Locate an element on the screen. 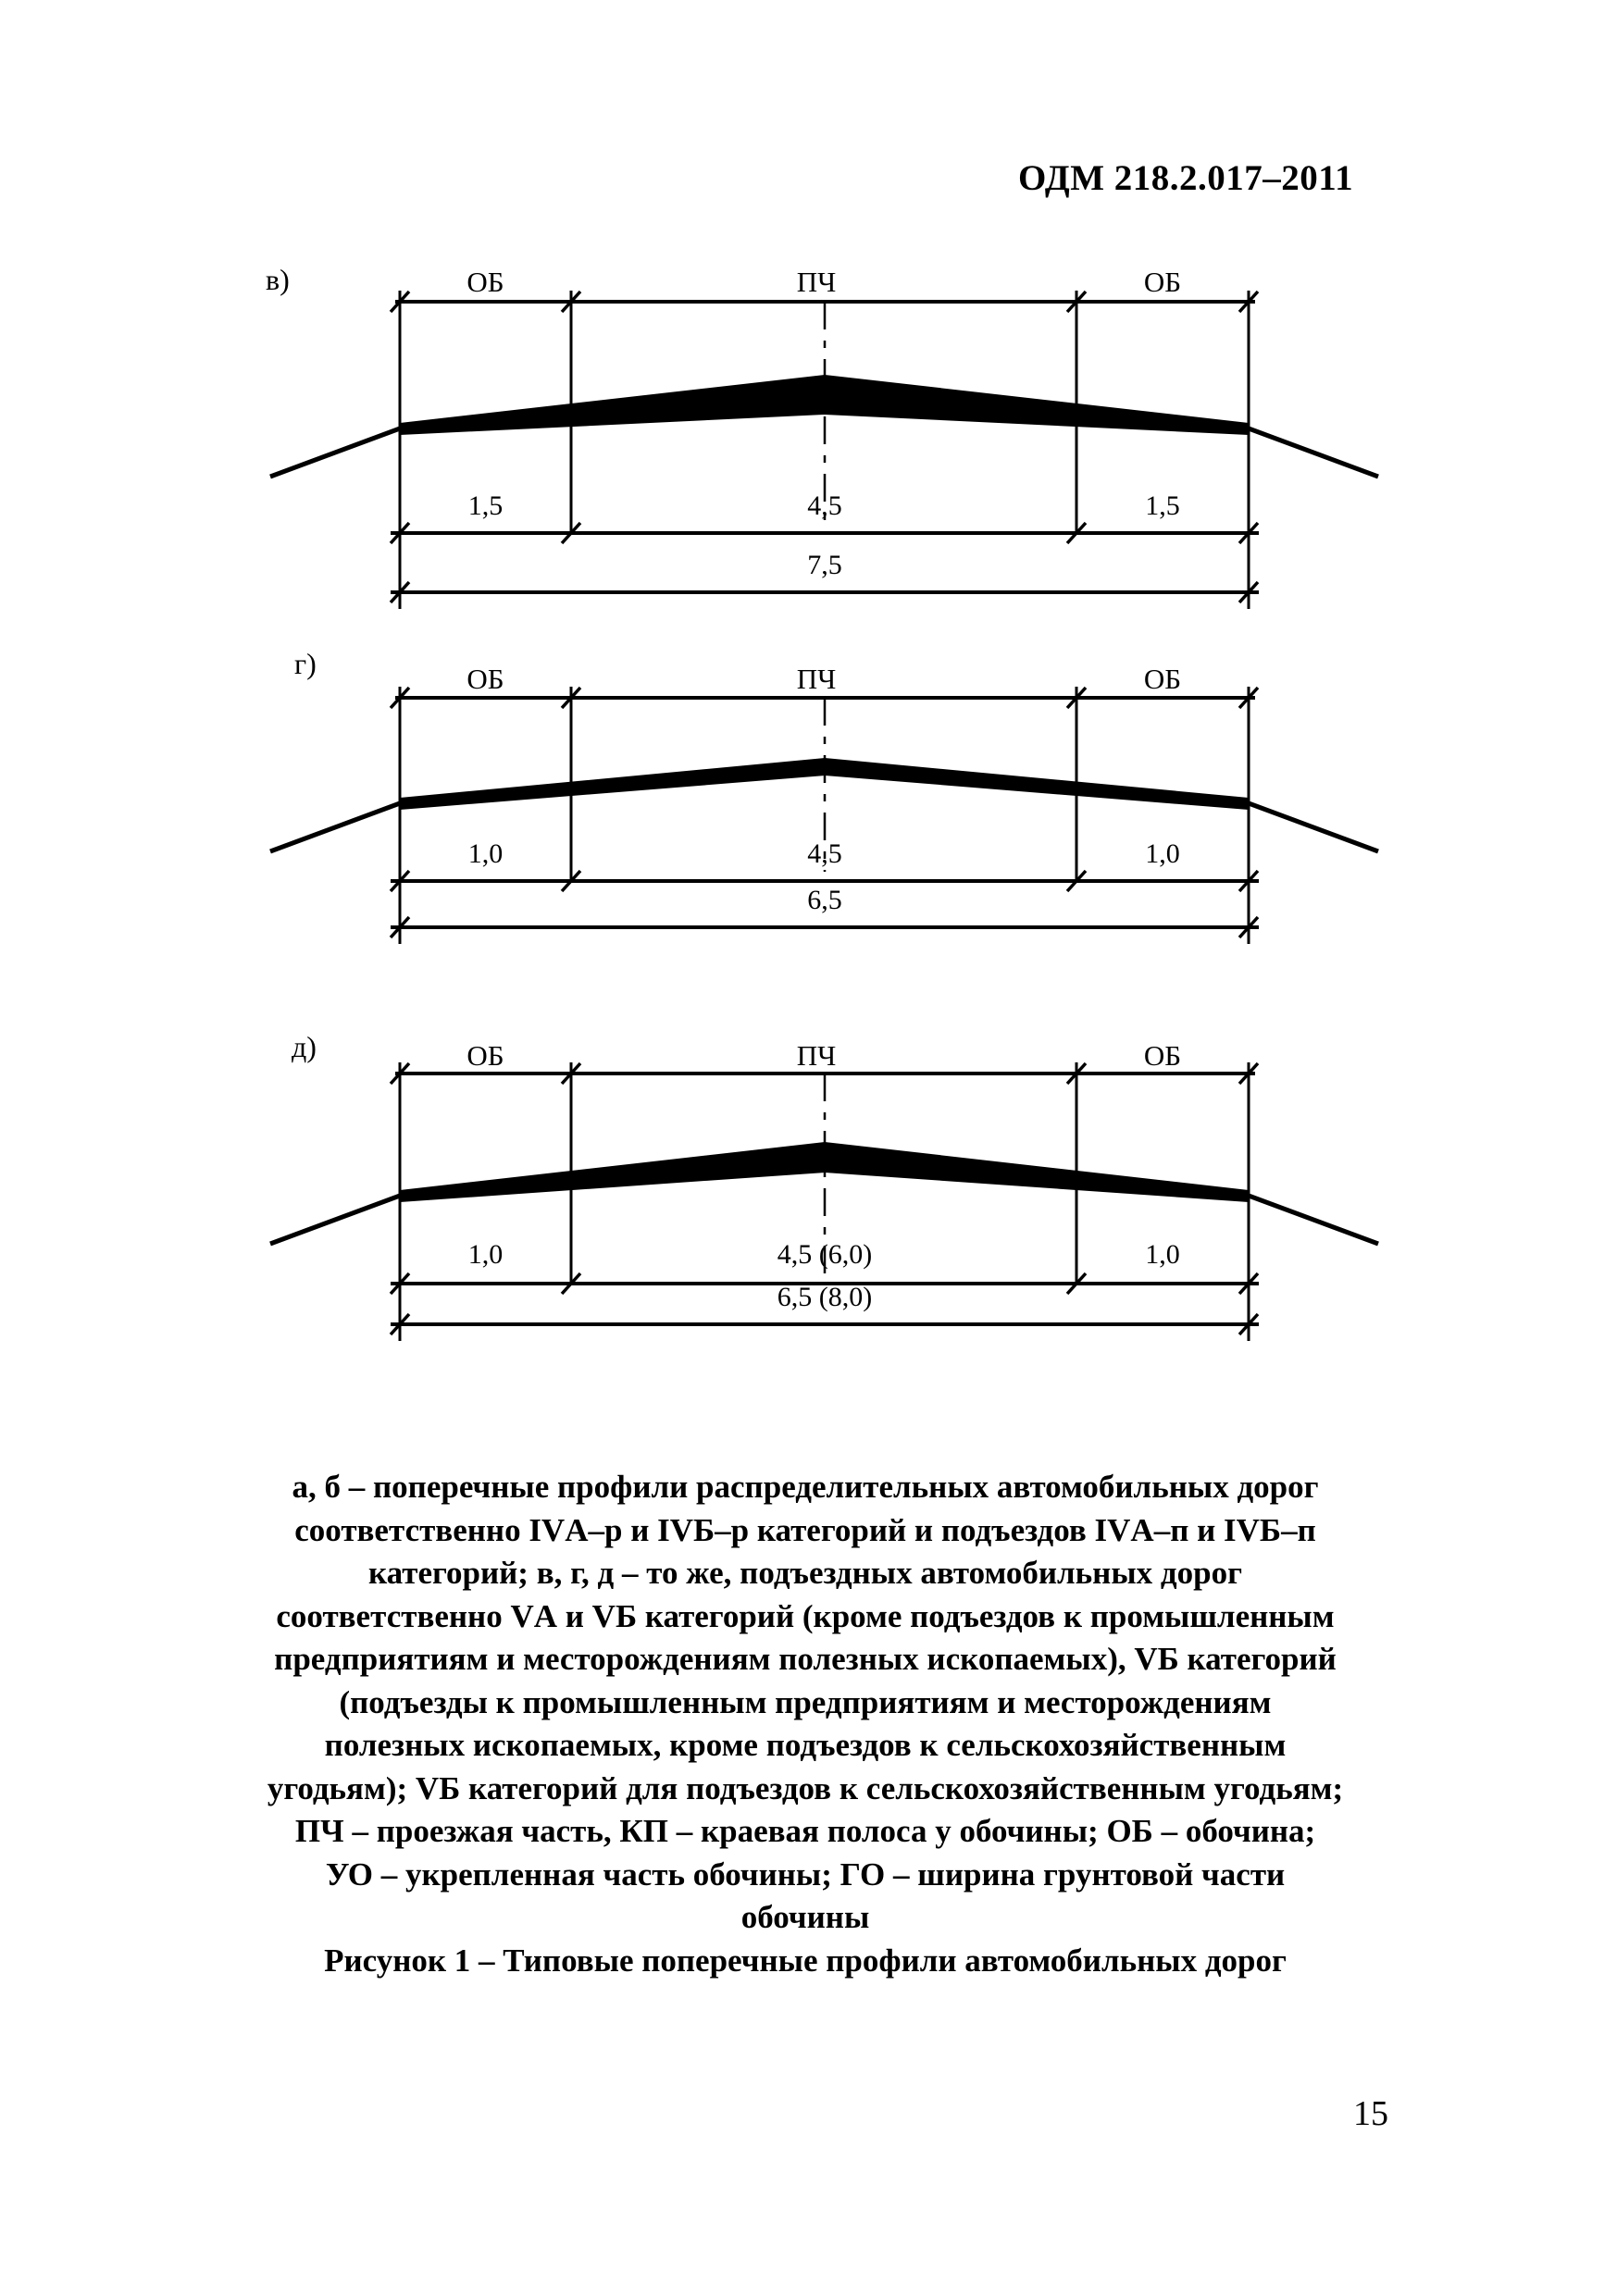 This screenshot has width=1617, height=2296. diagram-letter-label: г) is located at coordinates (306, 664).